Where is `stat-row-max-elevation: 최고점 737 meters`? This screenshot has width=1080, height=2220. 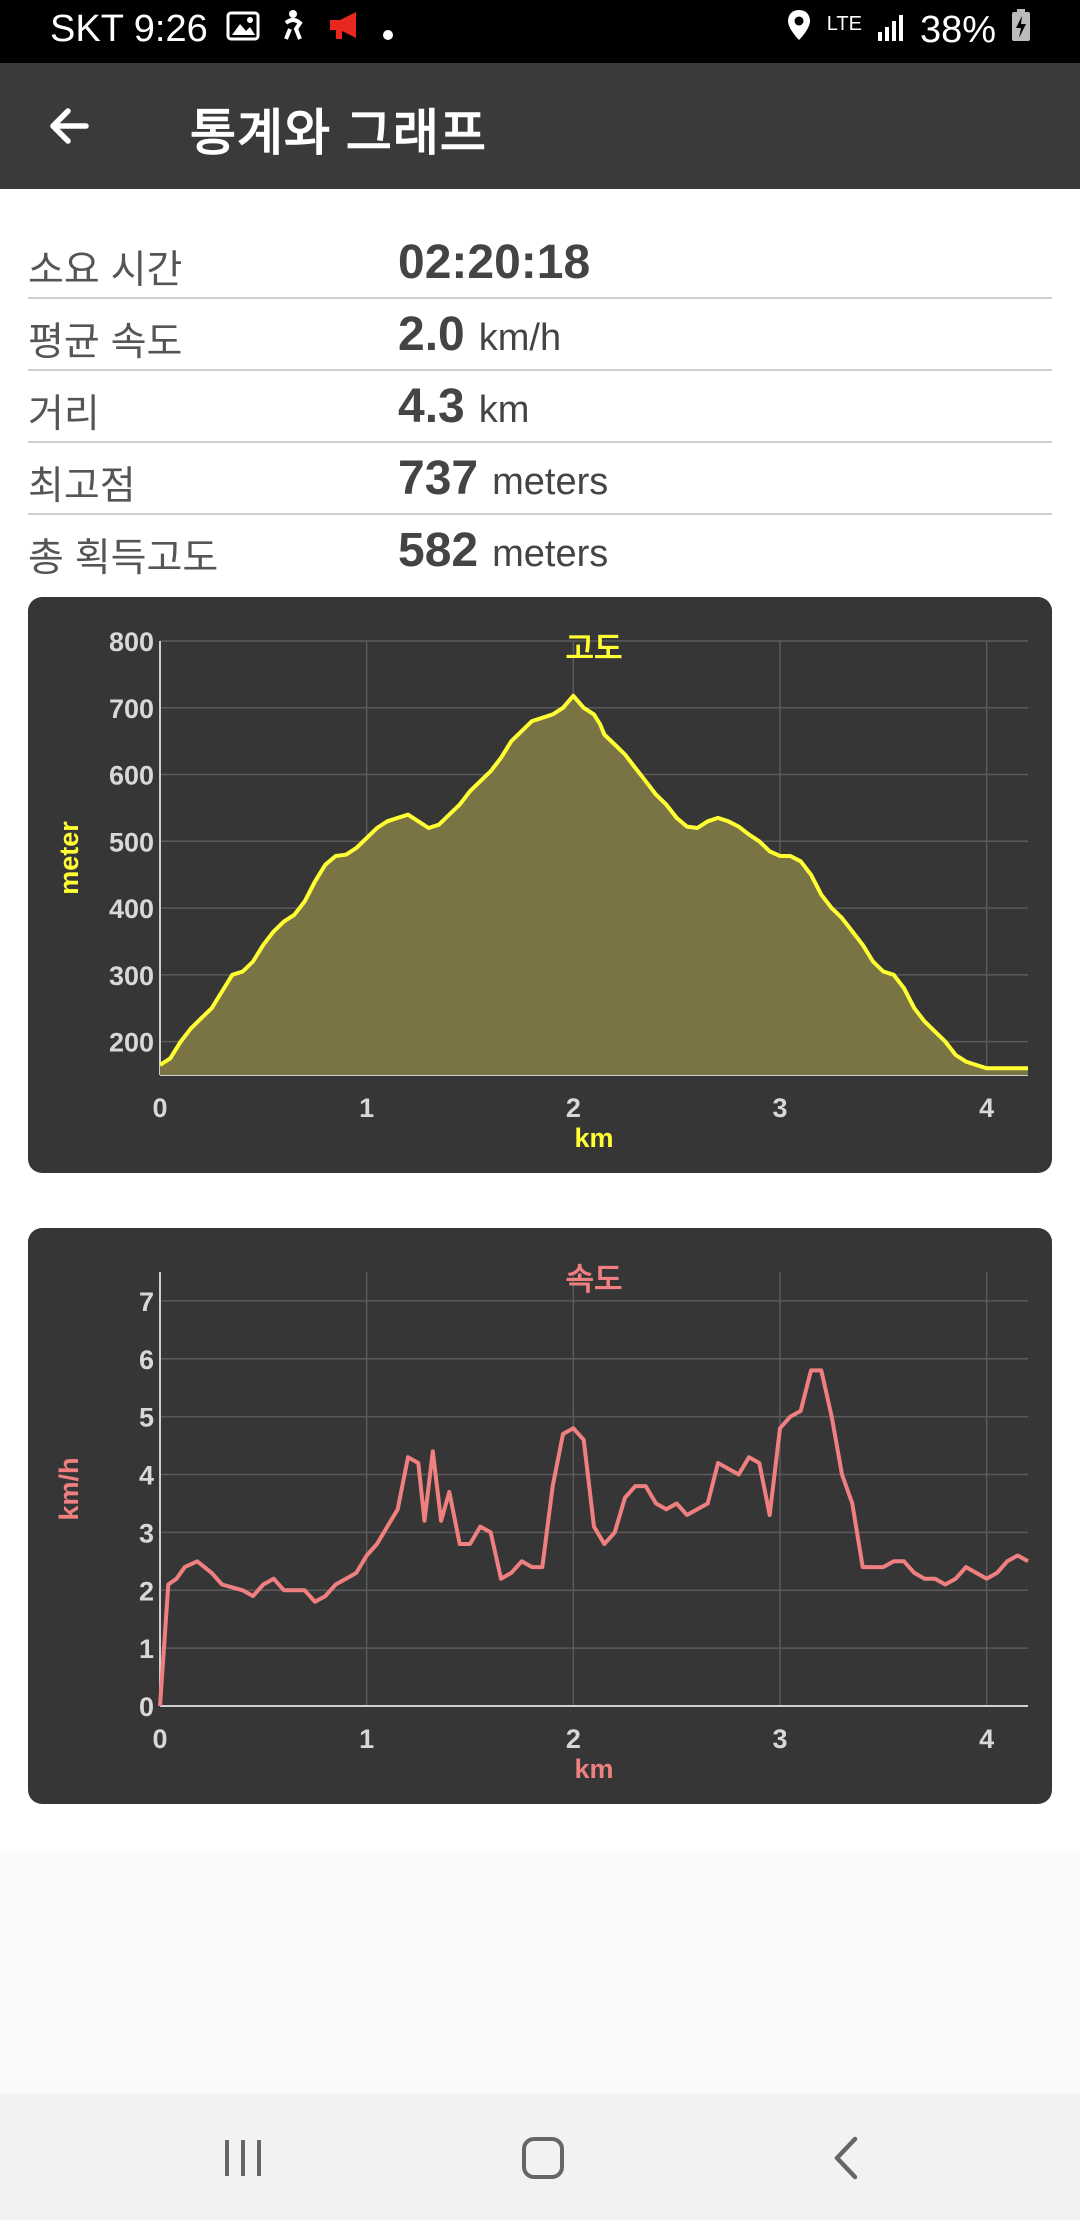 stat-row-max-elevation: 최고점 737 meters is located at coordinates (540, 479).